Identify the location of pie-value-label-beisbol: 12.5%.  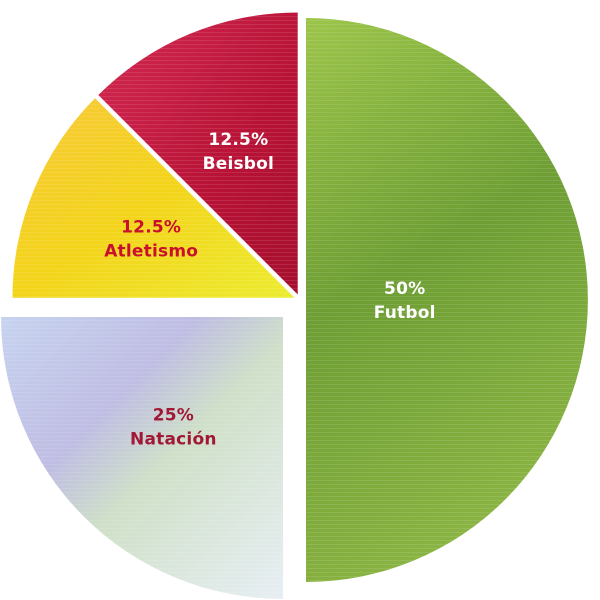
(238, 140).